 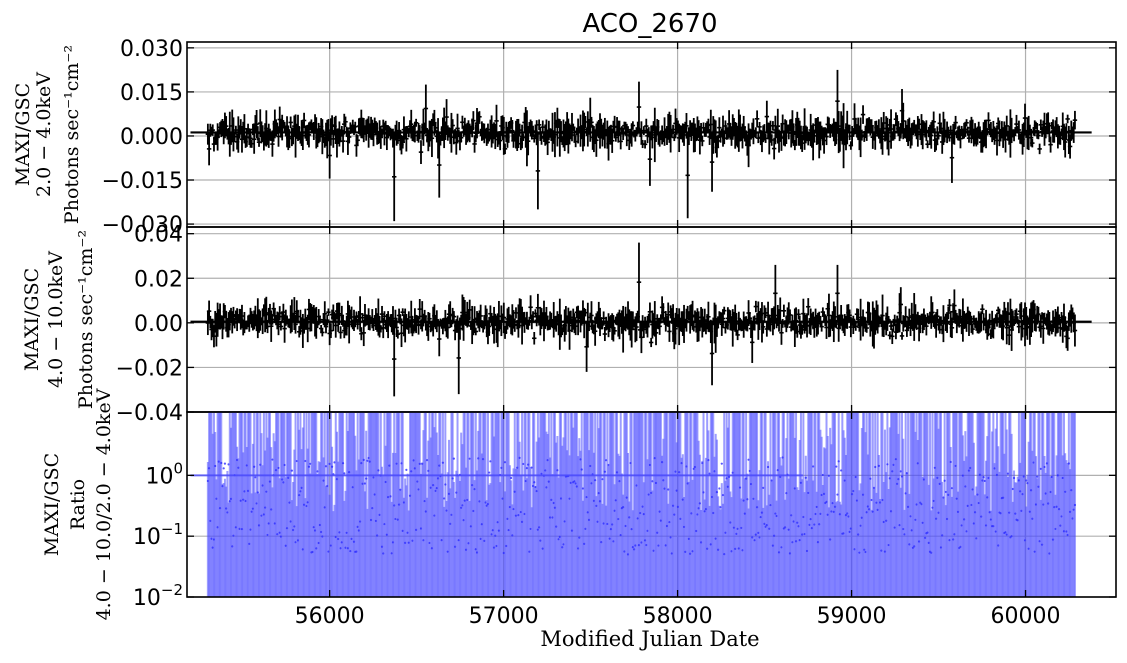 I want to click on y-tick-label: −0.04, so click(x=149, y=413).